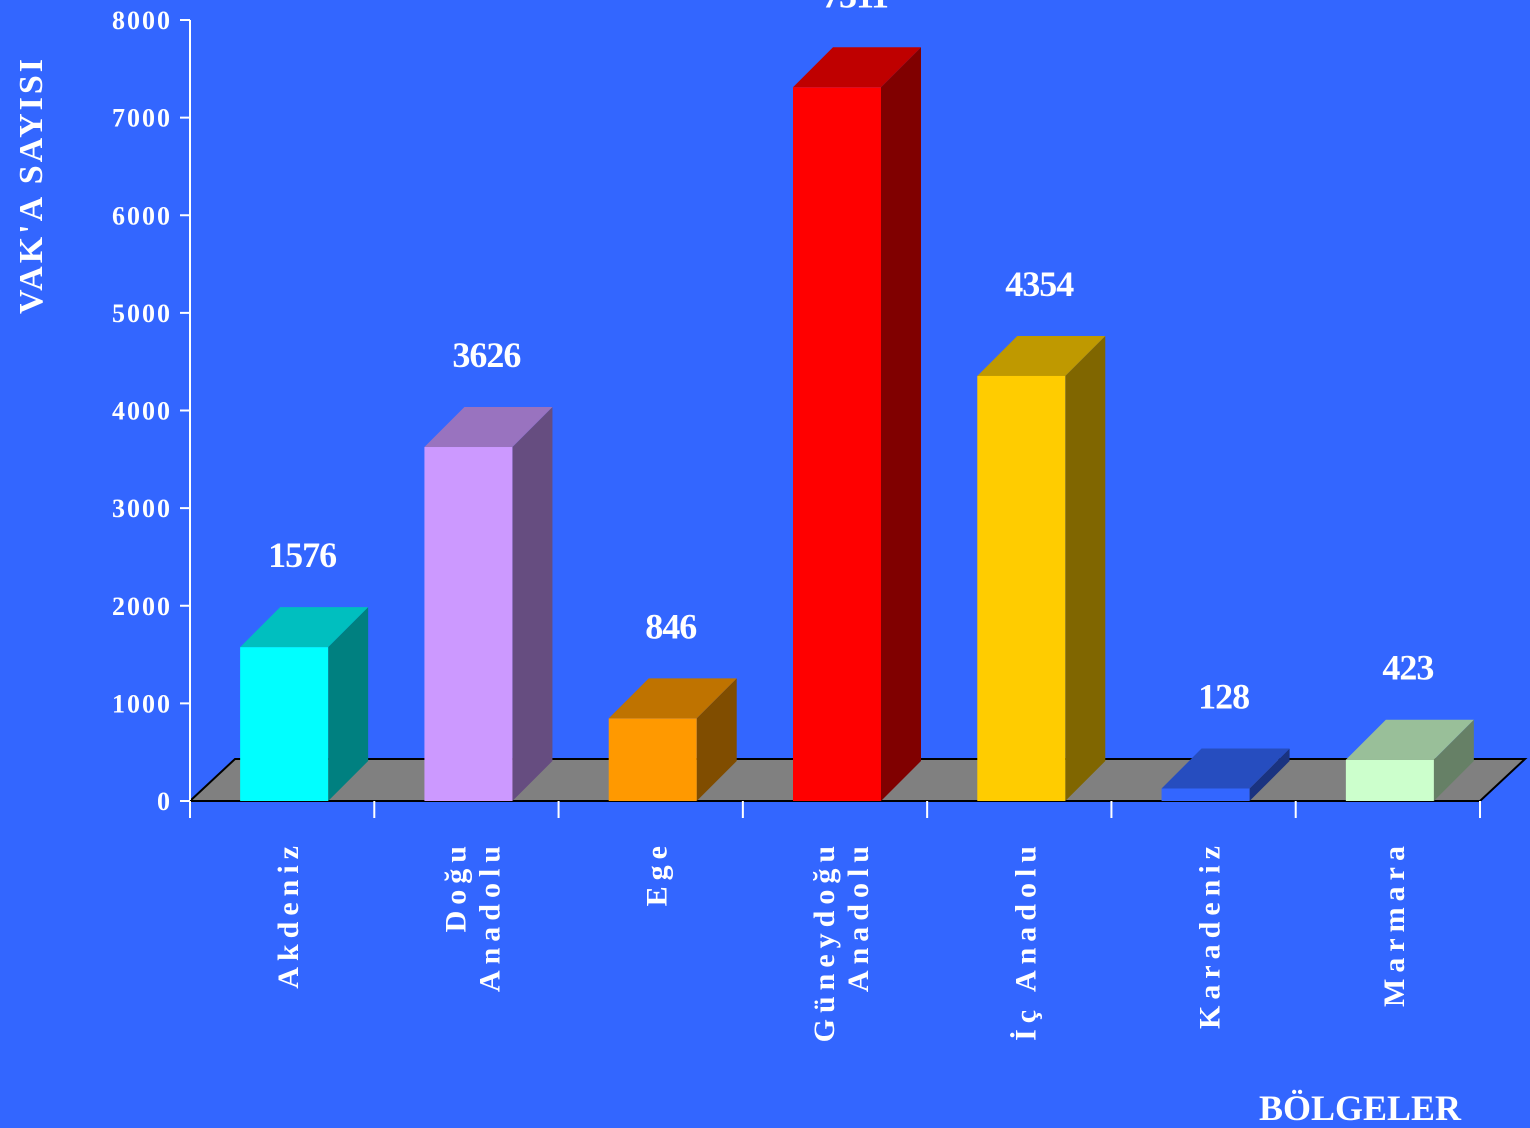  Describe the element at coordinates (142, 606) in the screenshot. I see `y-tick-label: 2000` at that location.